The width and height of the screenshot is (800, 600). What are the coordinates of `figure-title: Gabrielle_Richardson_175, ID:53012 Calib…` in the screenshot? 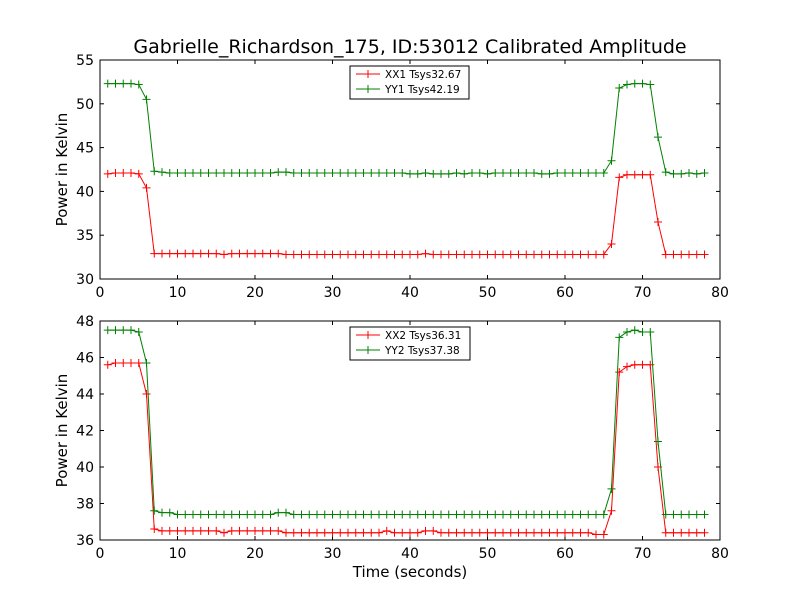 It's located at (409, 47).